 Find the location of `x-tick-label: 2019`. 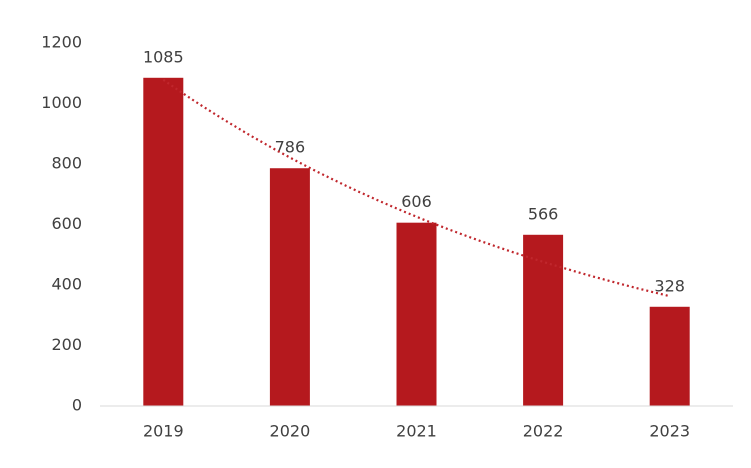

x-tick-label: 2019 is located at coordinates (163, 431).